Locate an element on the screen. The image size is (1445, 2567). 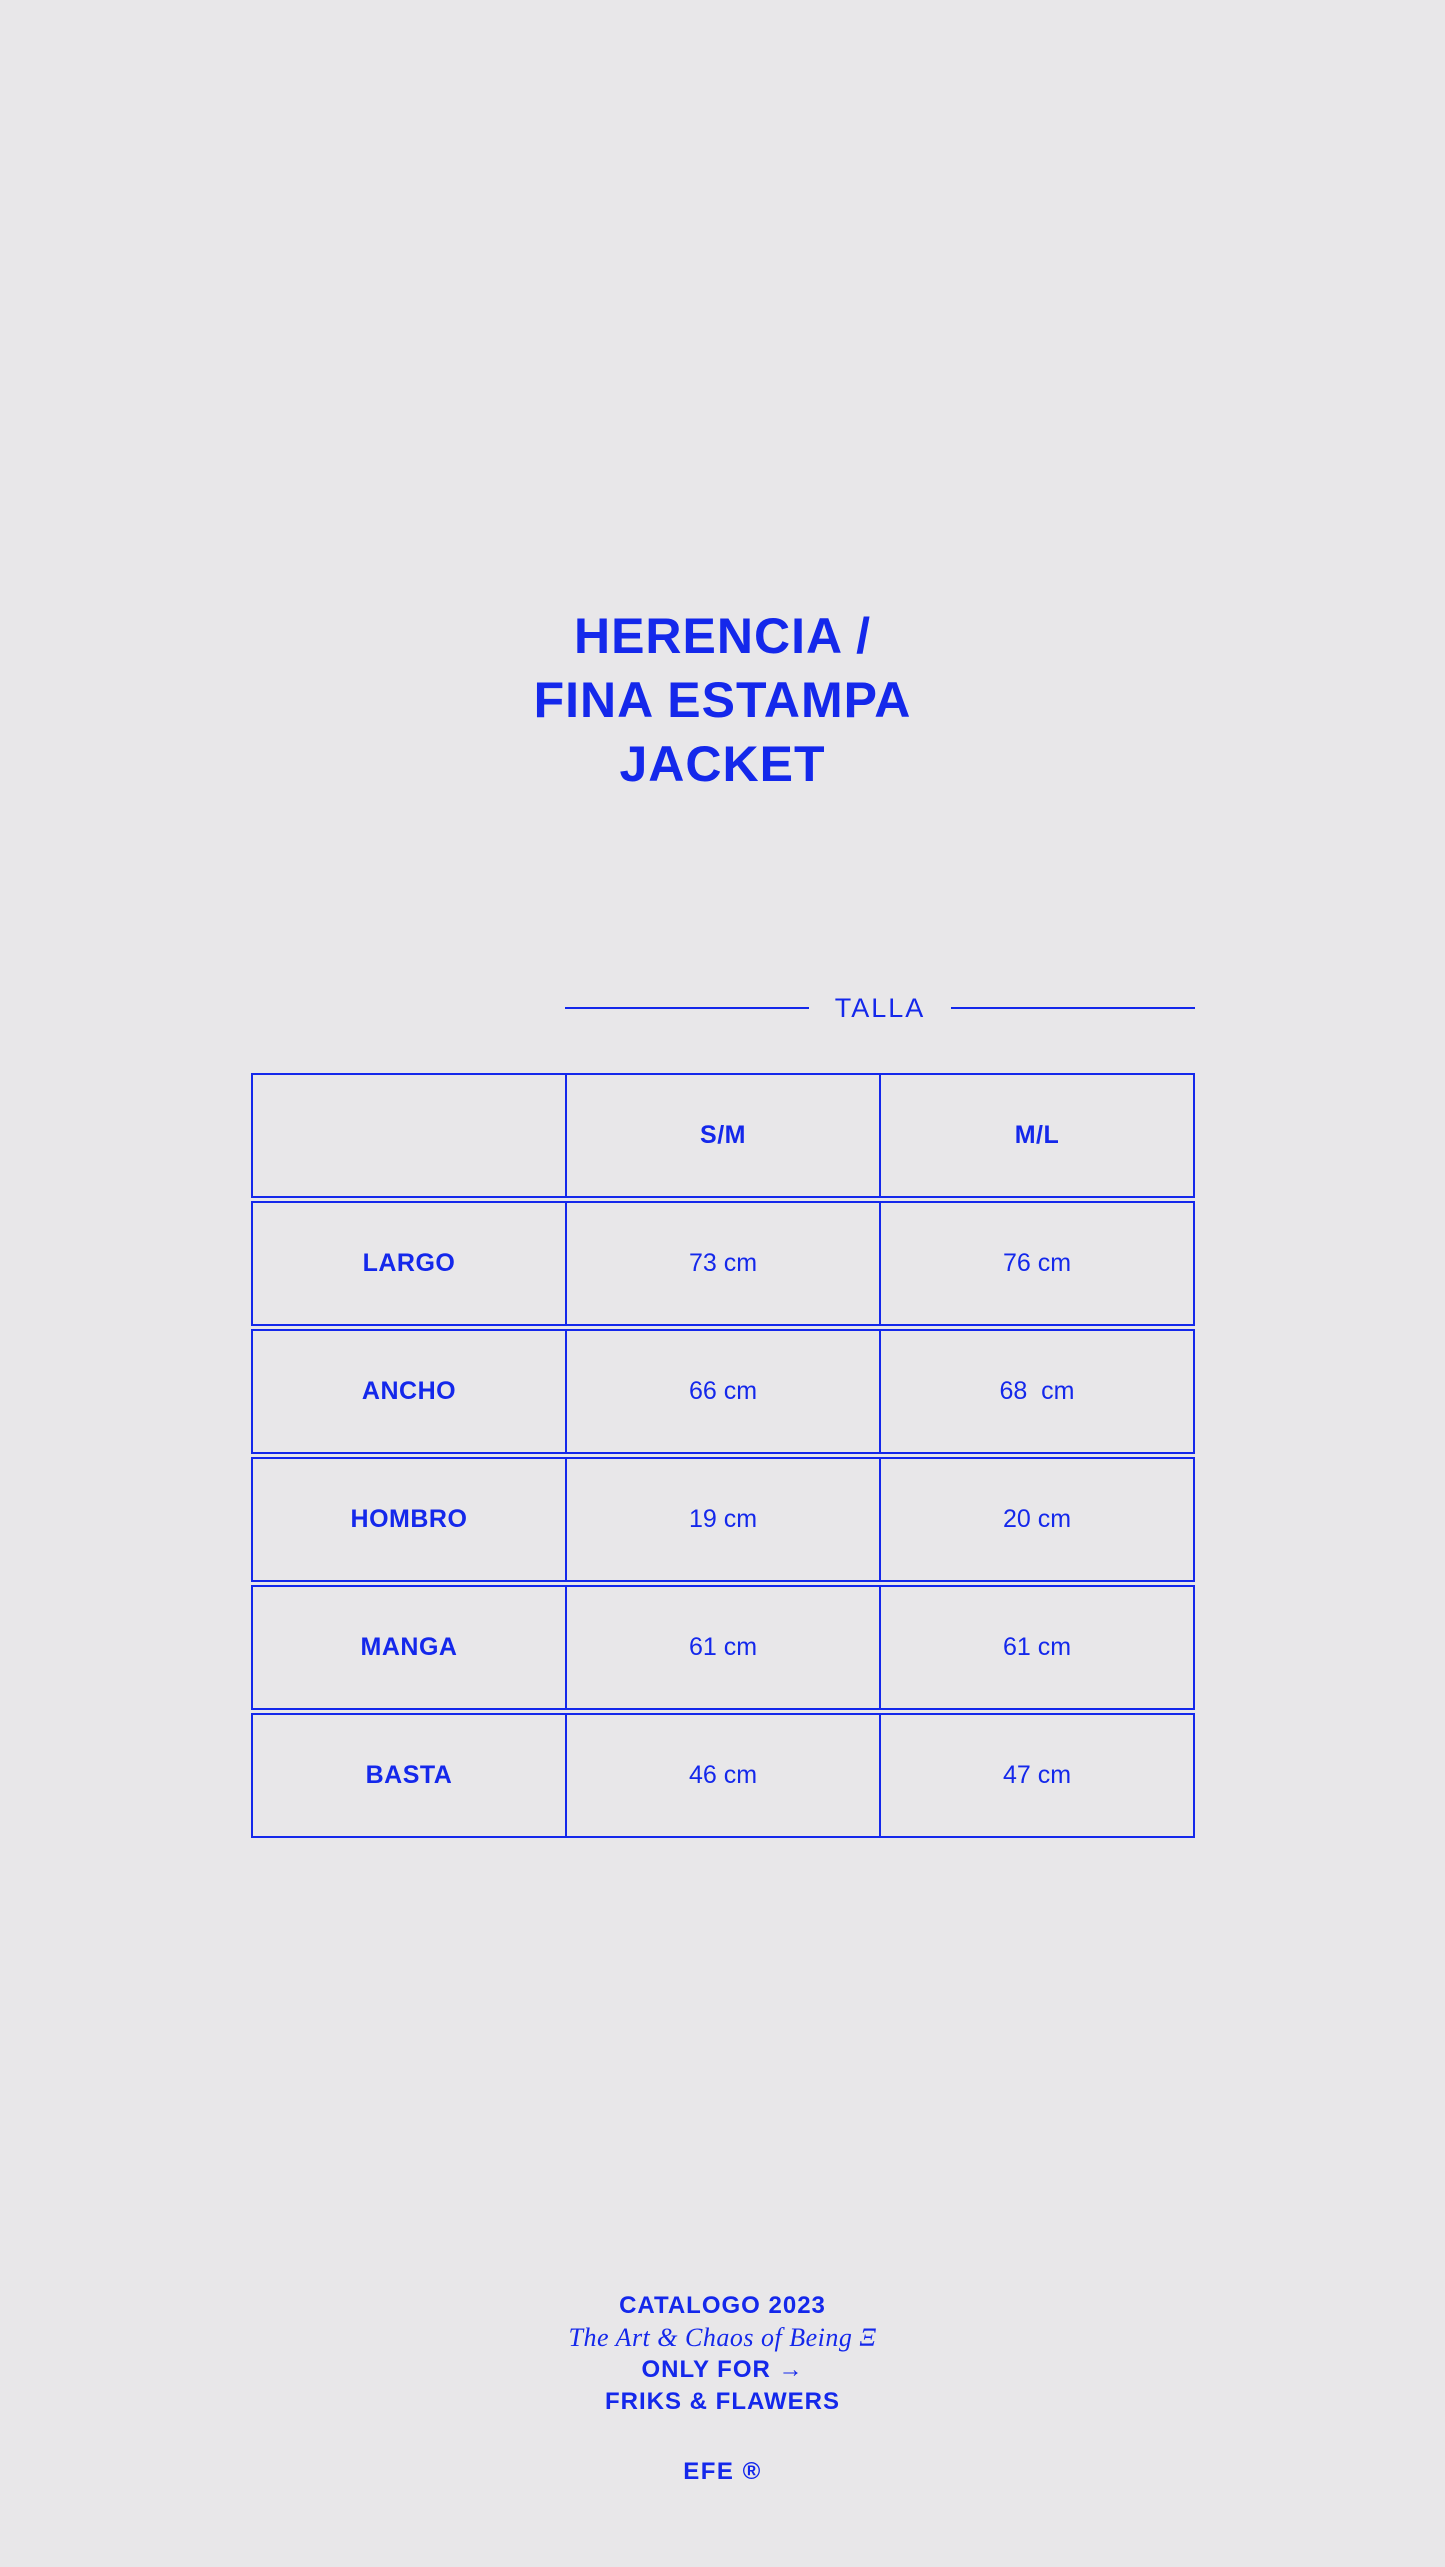
row-label-manga: MANGA is located at coordinates (409, 1647).